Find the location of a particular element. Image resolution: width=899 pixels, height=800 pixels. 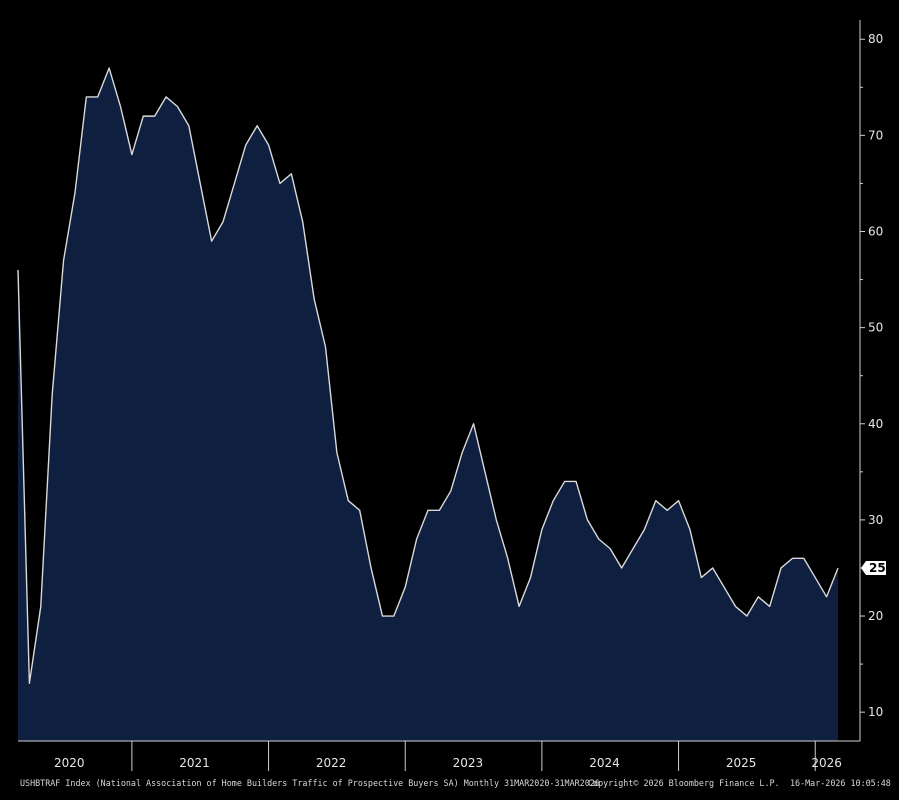

copyright-notice: Copyright© 2026 Bloomberg Finance L.P. is located at coordinates (684, 783).